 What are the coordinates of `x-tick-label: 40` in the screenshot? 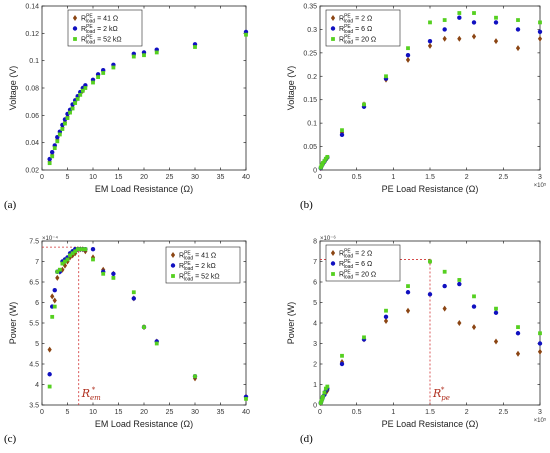 It's located at (246, 412).